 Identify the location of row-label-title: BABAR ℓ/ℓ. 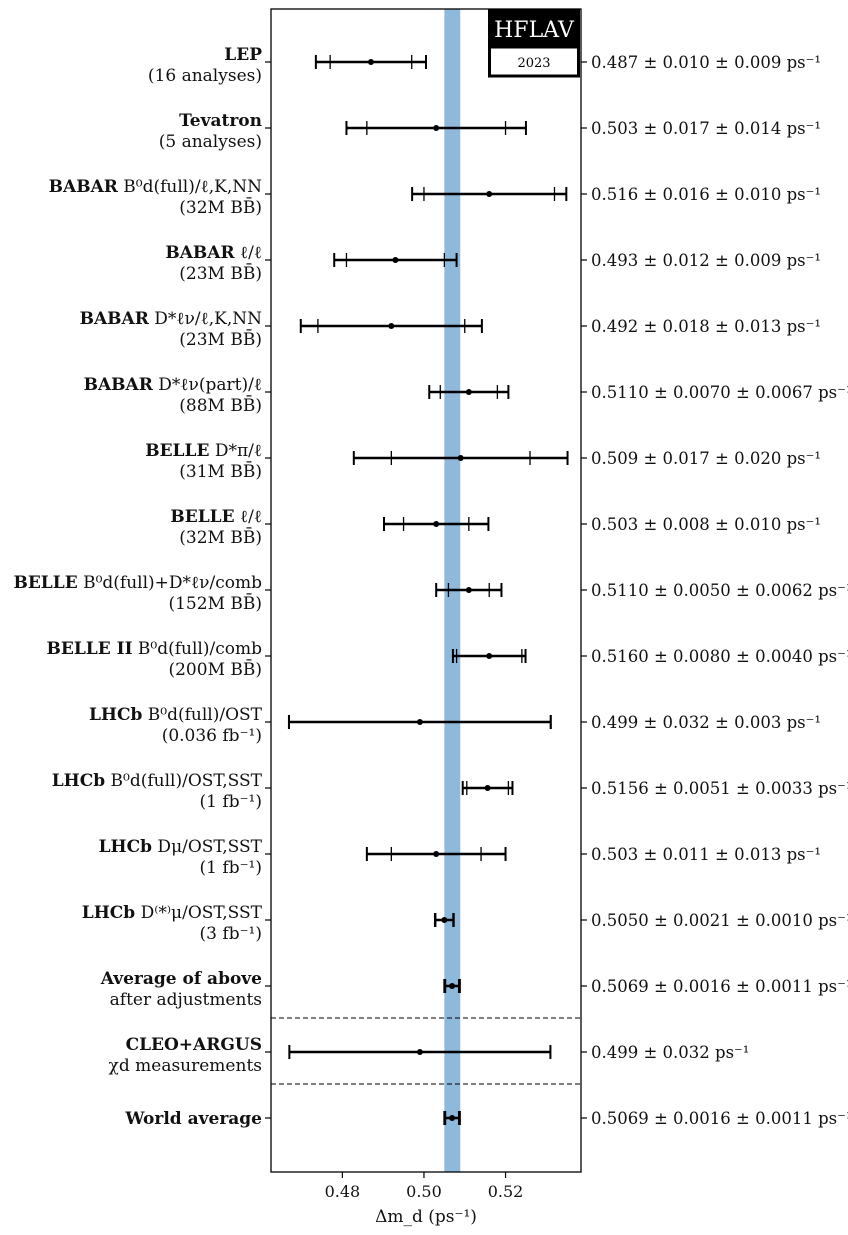
(213, 253).